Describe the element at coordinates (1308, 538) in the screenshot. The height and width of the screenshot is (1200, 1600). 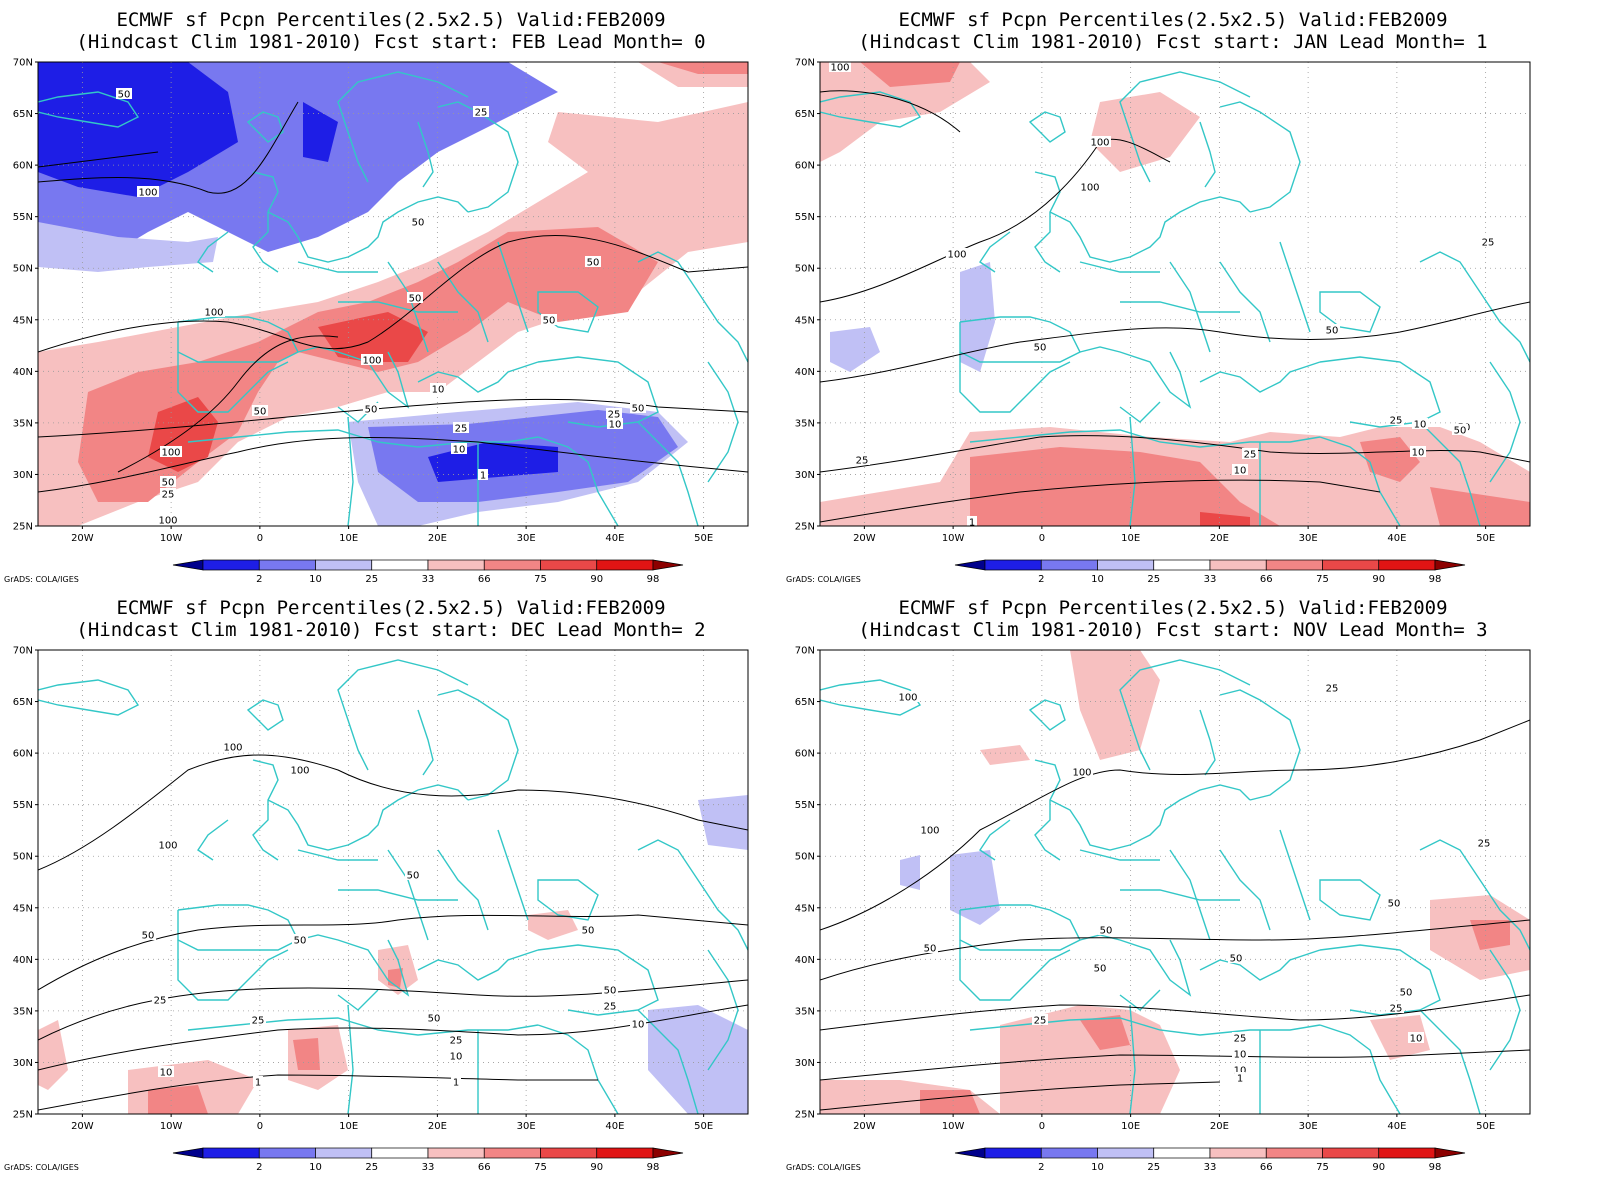
I see `lon-label: 30E` at that location.